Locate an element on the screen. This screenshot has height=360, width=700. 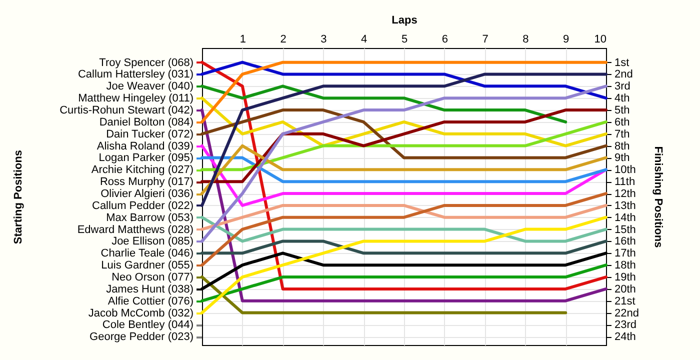
y2-tick-label: 17th is located at coordinates (625, 254).